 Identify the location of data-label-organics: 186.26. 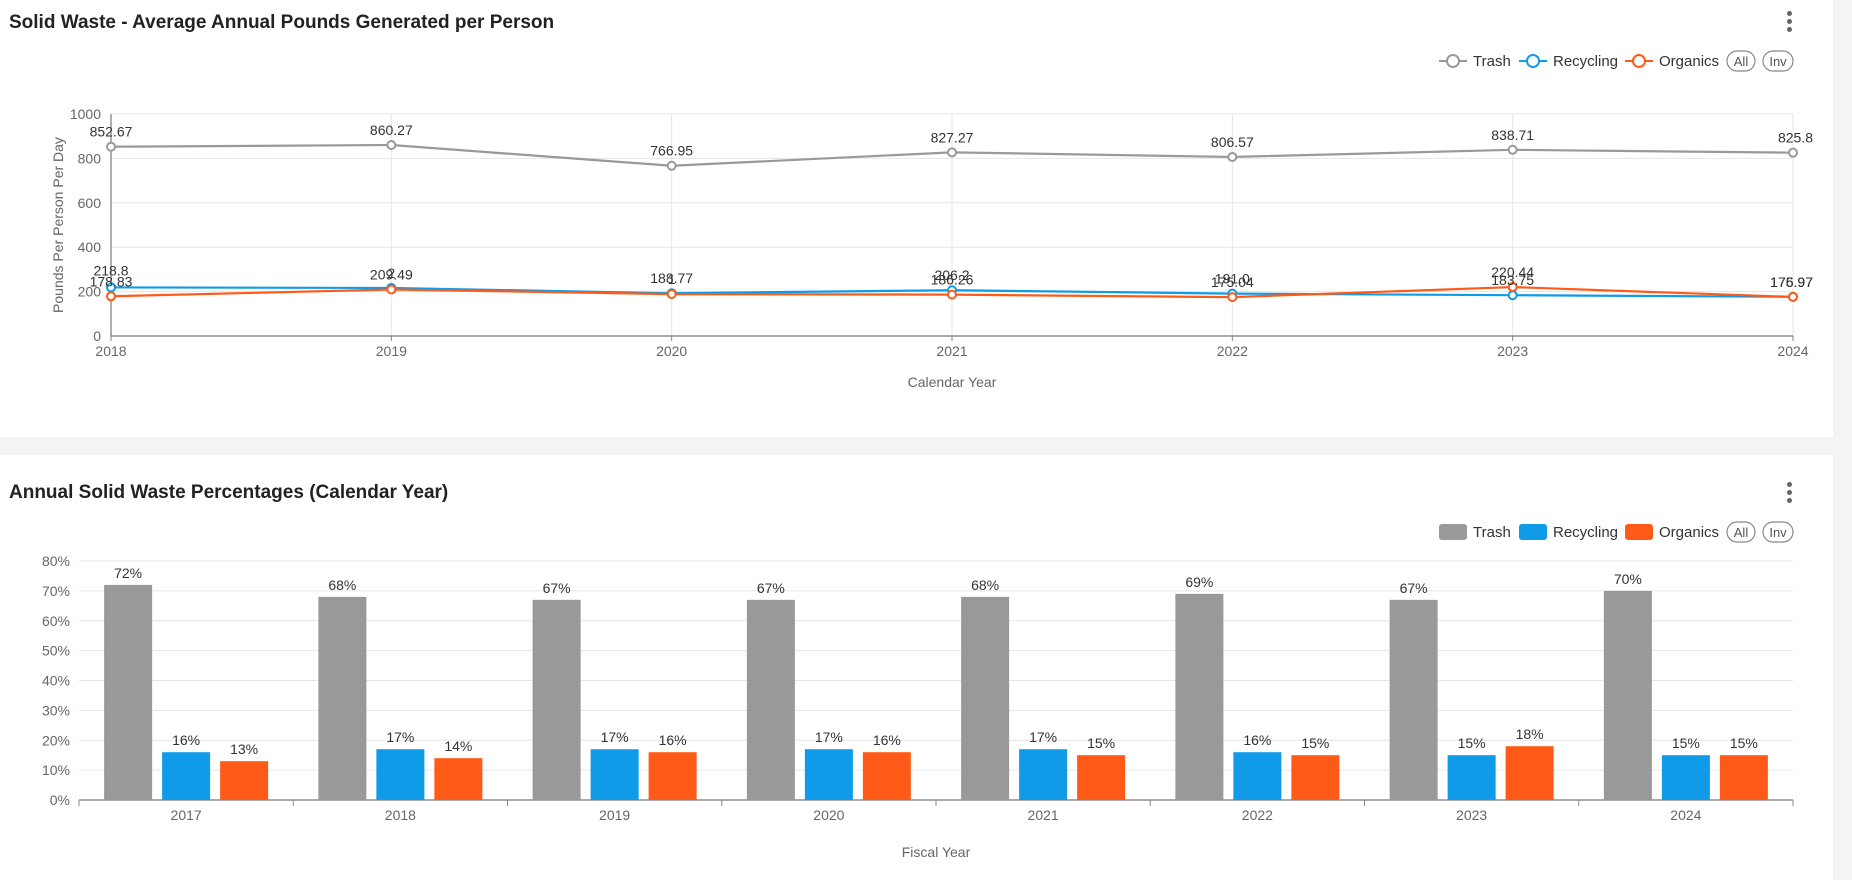
(952, 280).